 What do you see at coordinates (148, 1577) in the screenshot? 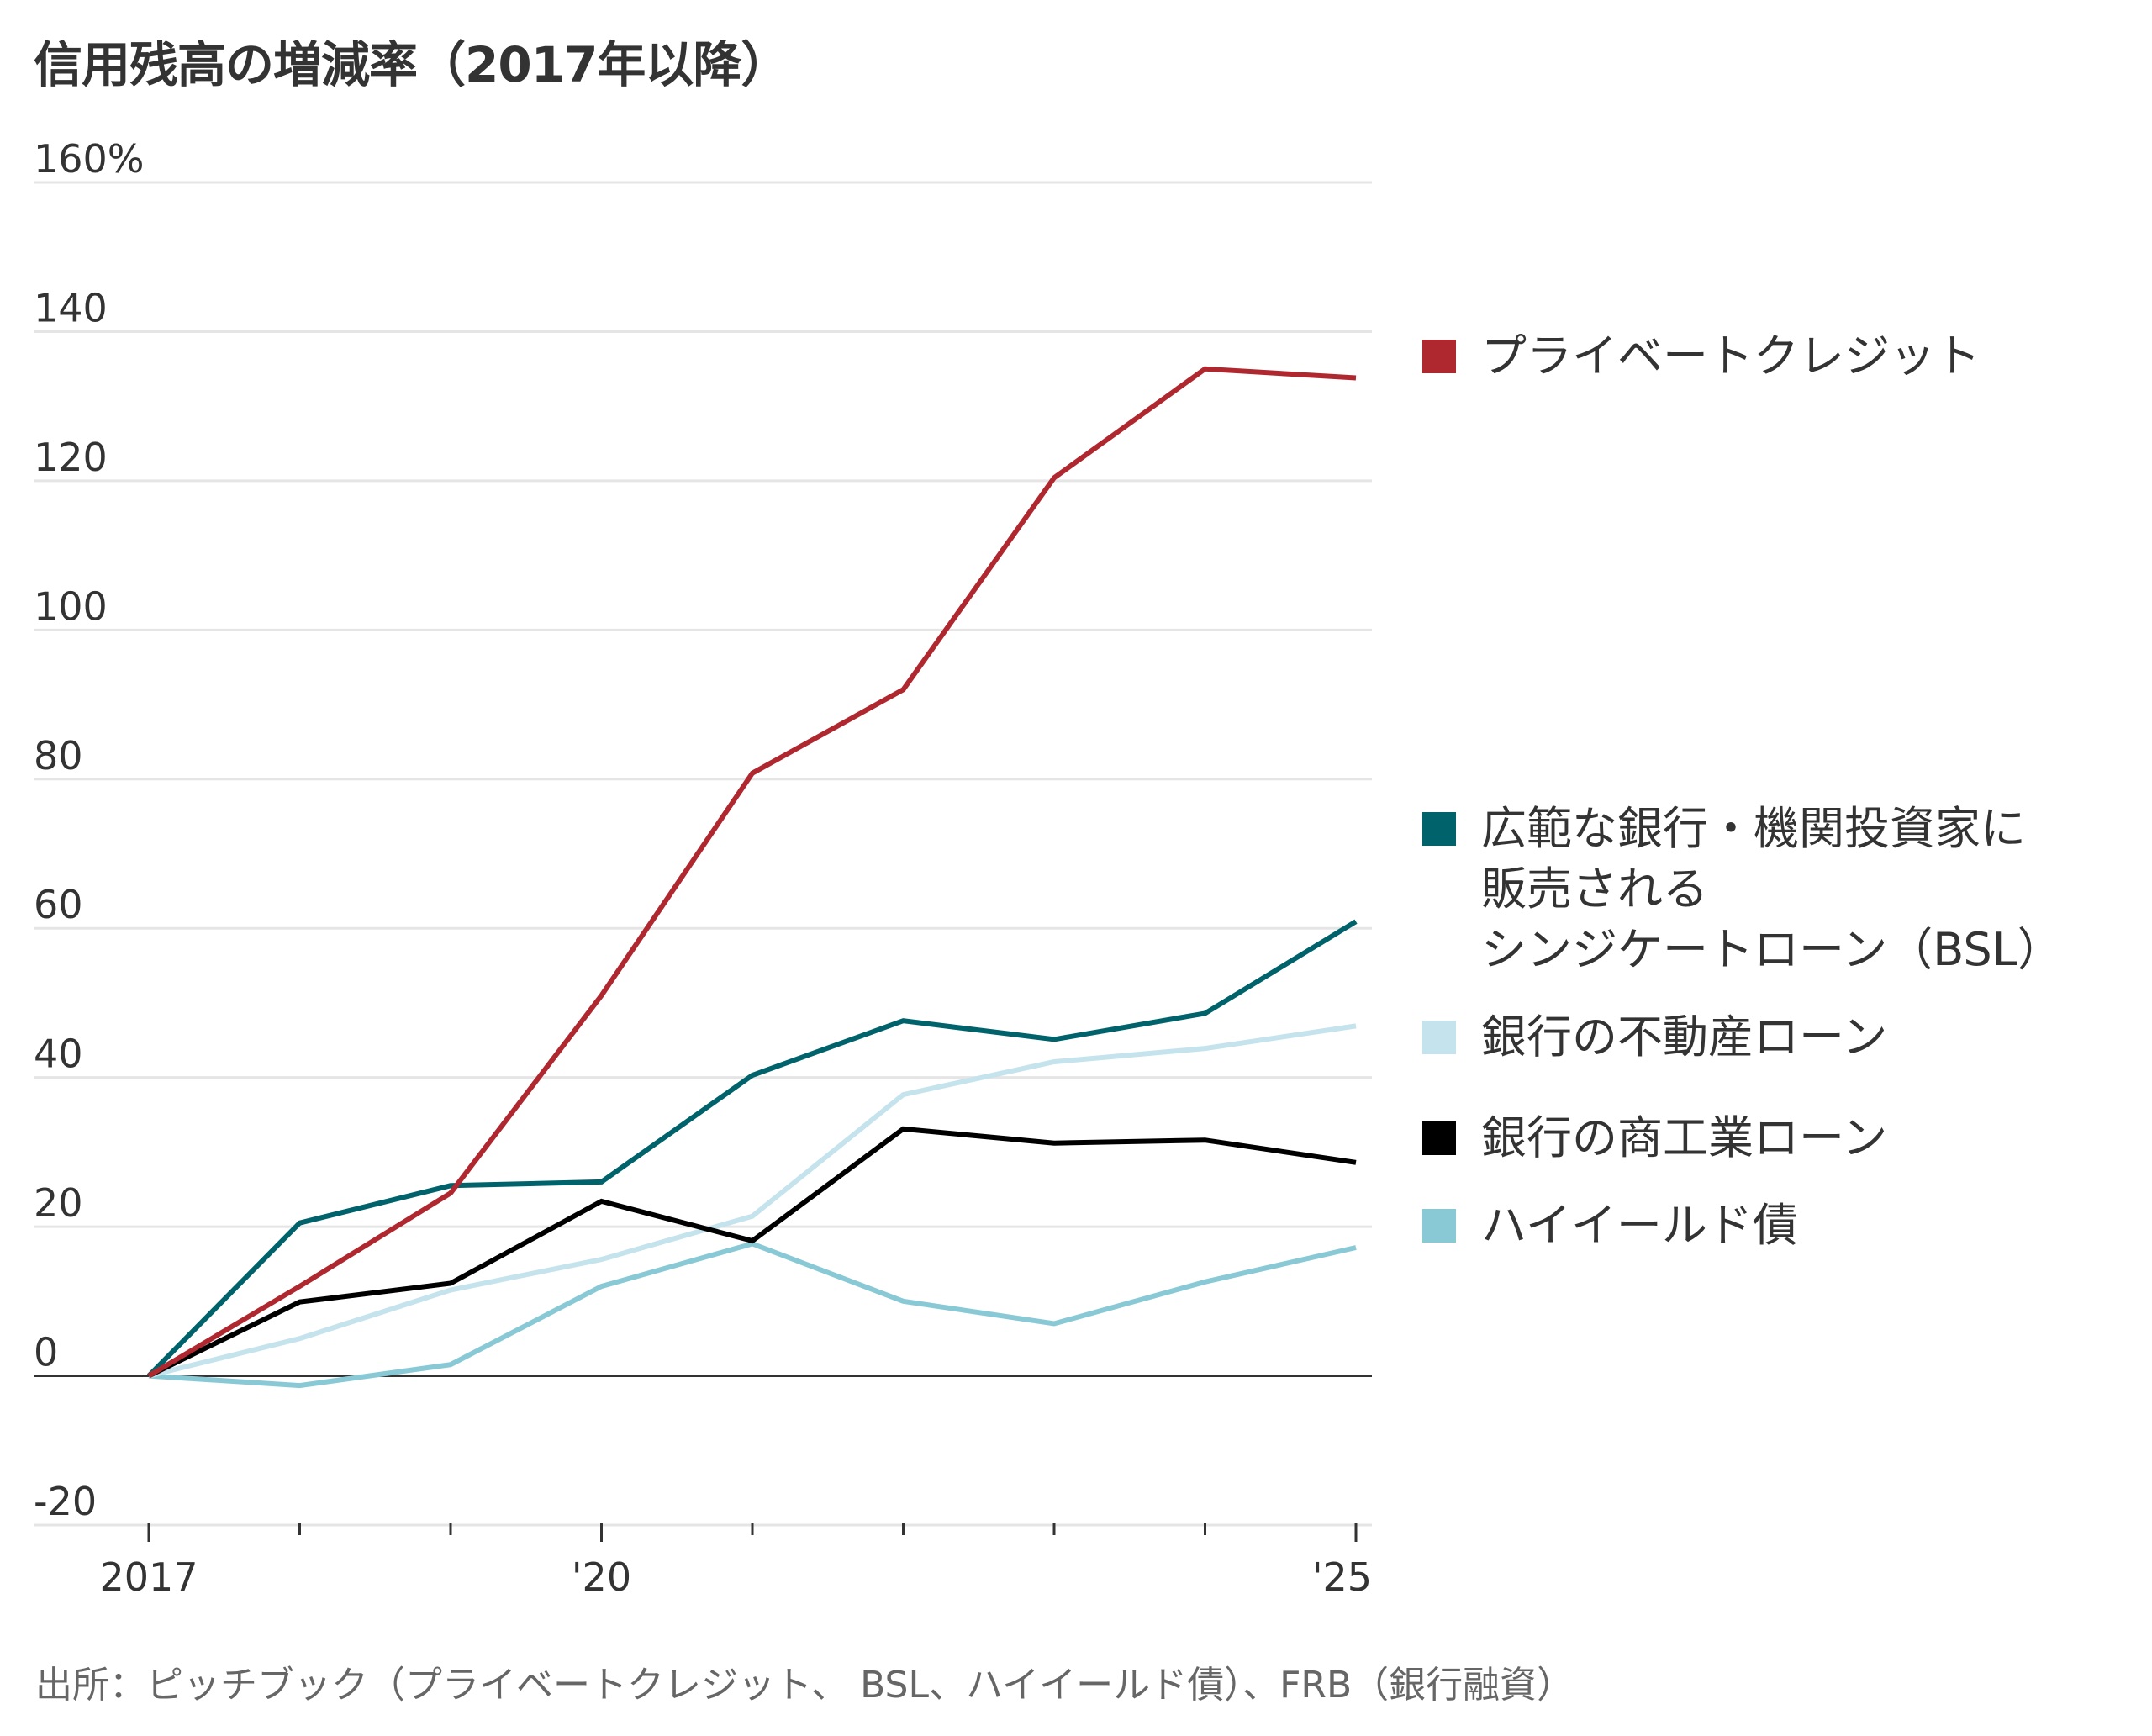
I see `x-tick-label: 2017` at bounding box center [148, 1577].